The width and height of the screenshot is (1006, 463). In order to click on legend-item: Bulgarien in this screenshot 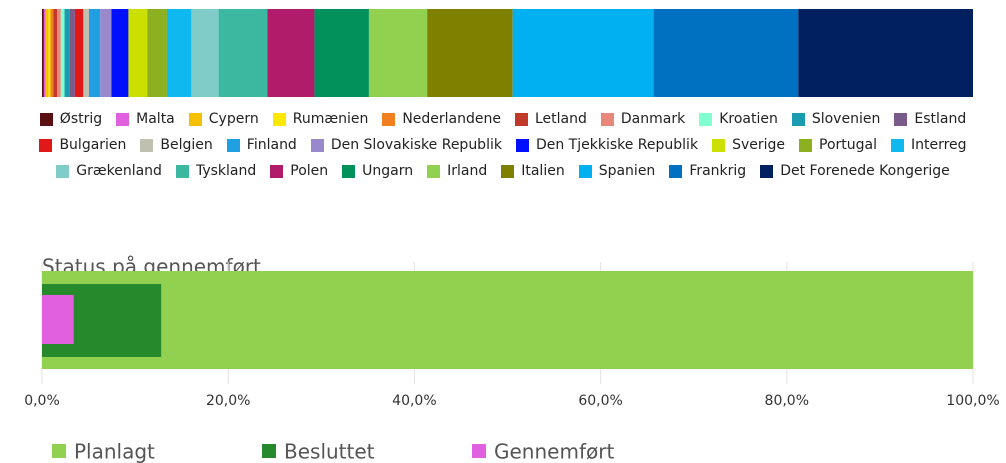, I will do `click(82, 145)`.